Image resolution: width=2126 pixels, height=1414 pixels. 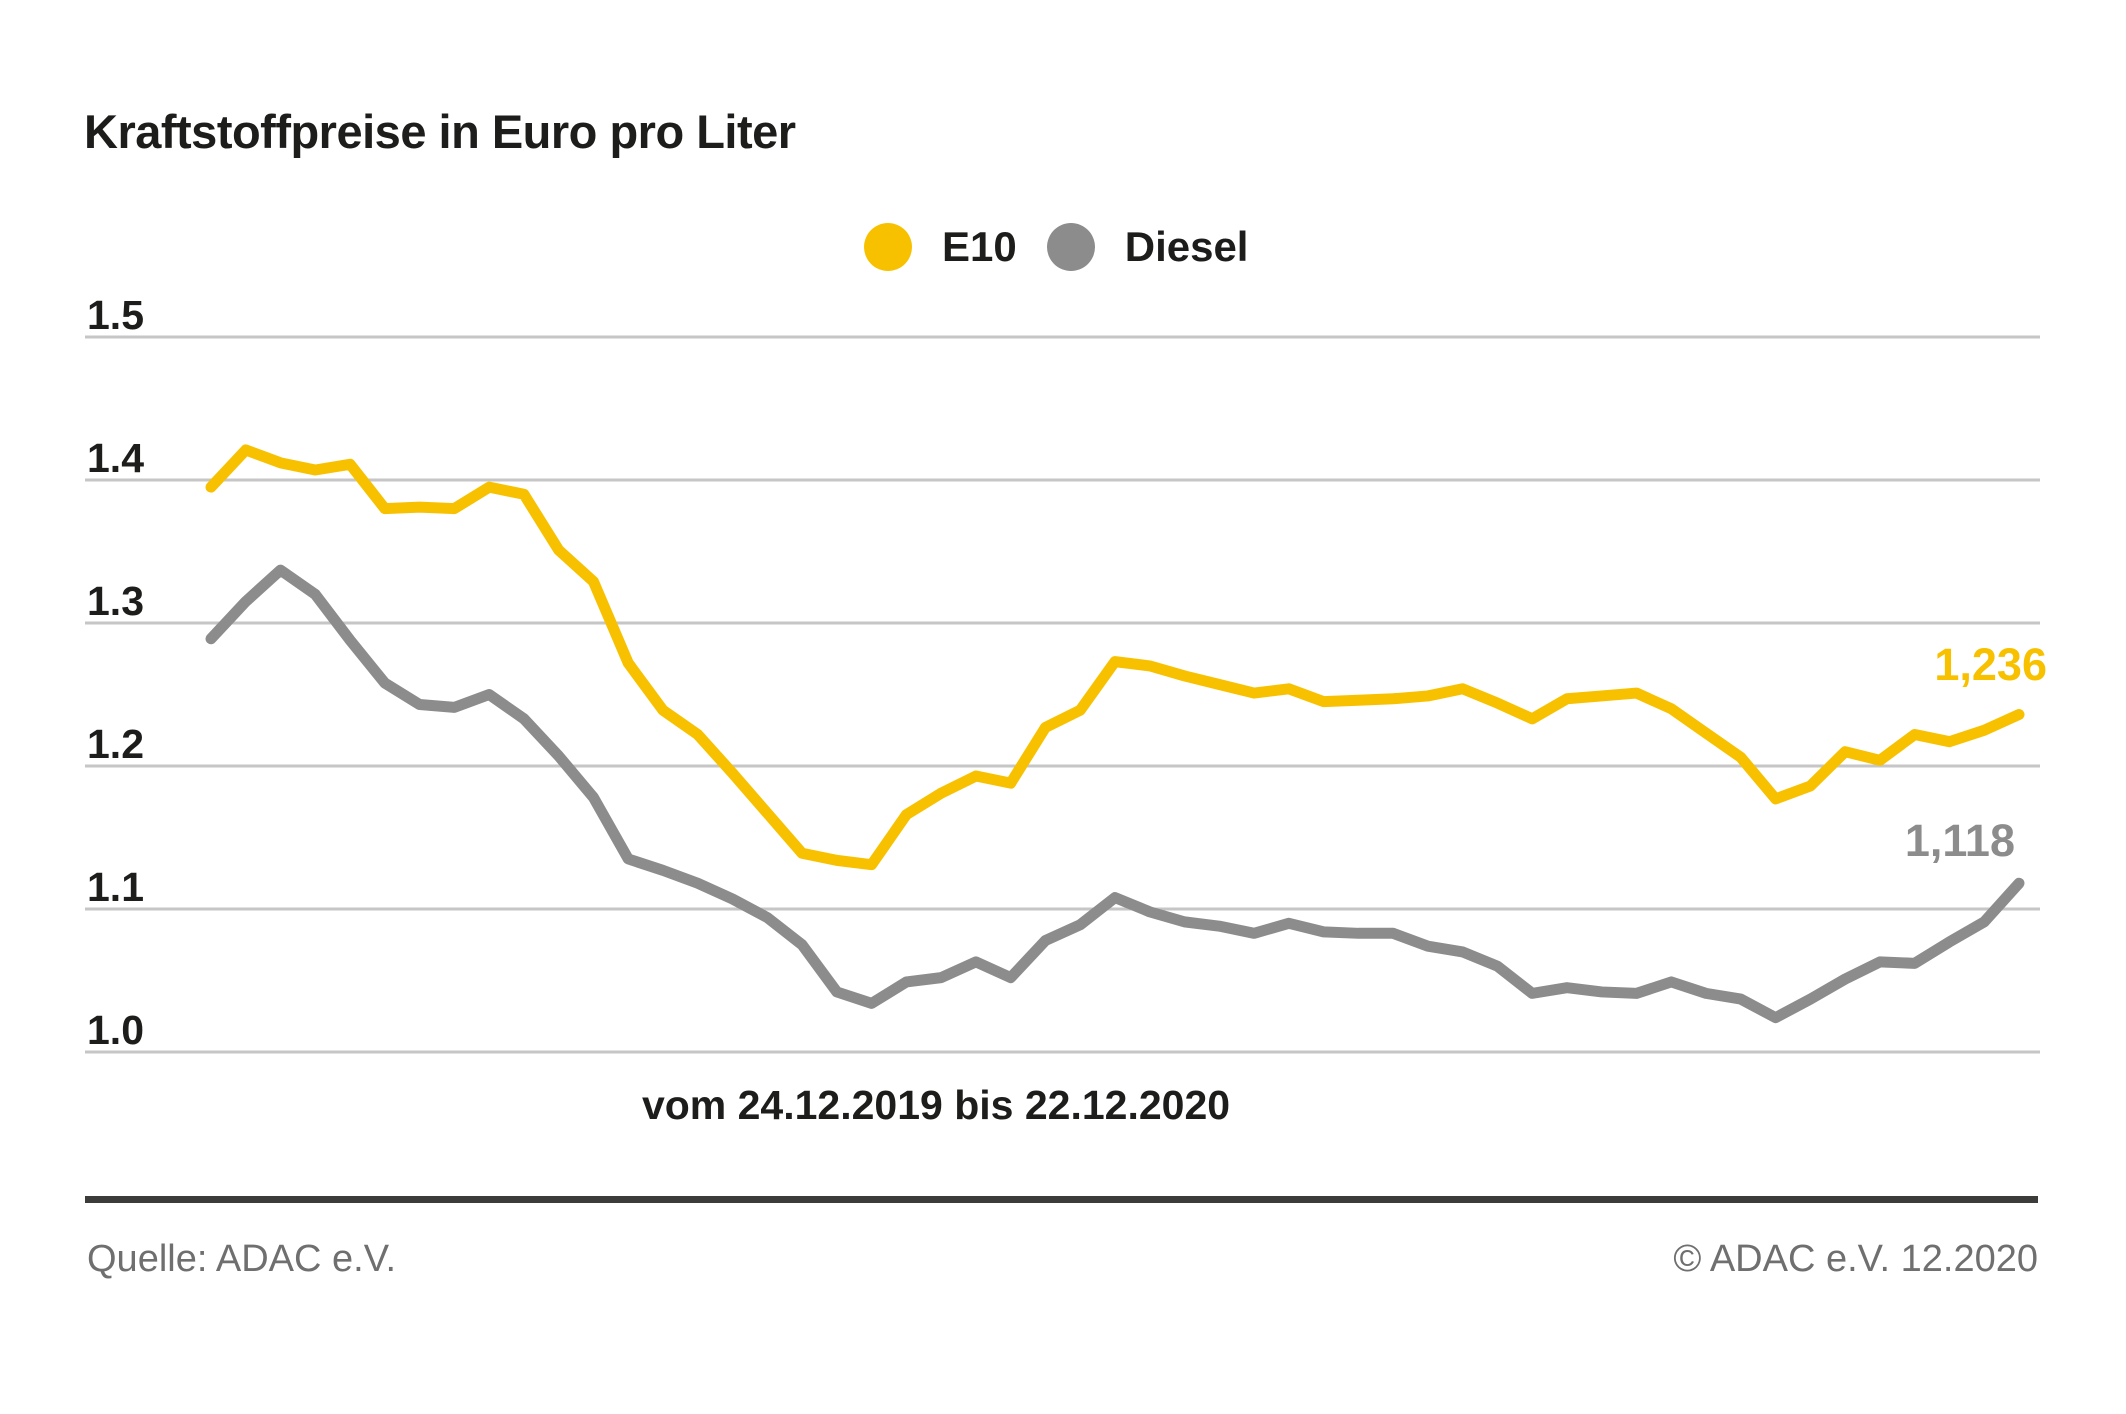 I want to click on legend: E10 Diesel, so click(x=1056, y=247).